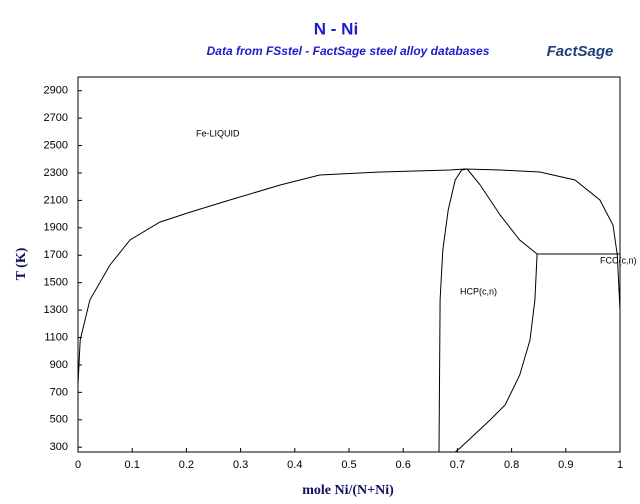  I want to click on y-tick-label: 700, so click(59, 392).